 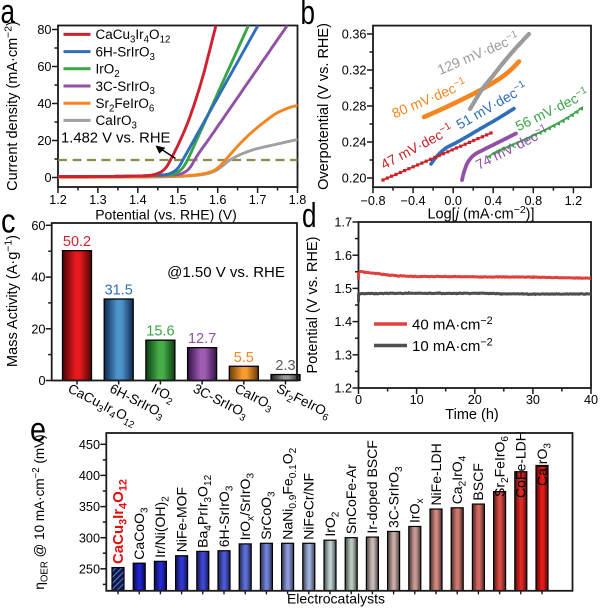 I want to click on svg-text: NiFeCr/NF, so click(x=309, y=506).